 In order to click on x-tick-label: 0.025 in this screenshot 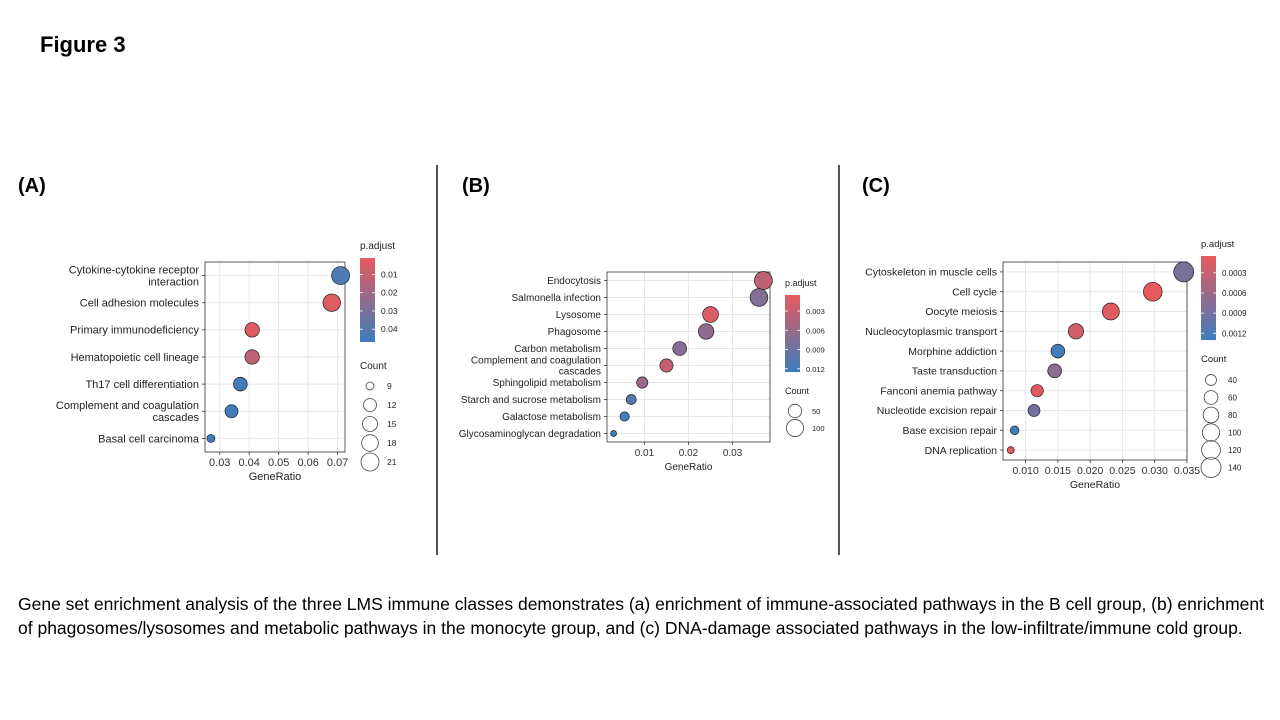, I will do `click(1122, 471)`.